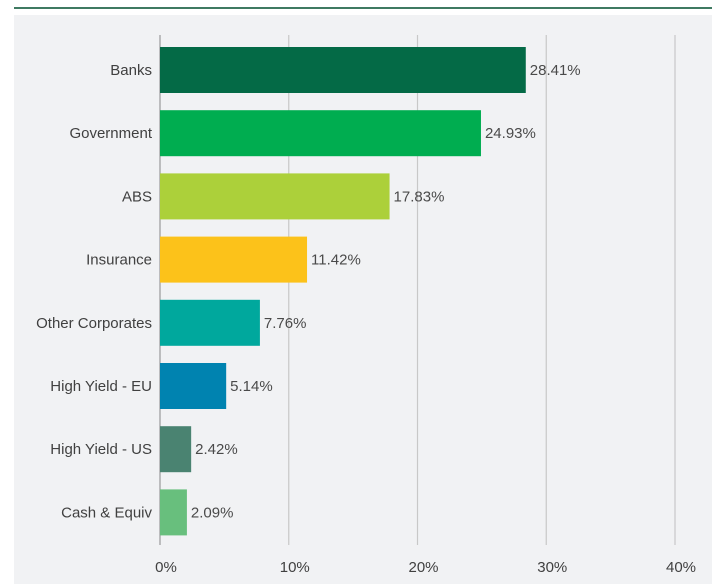  Describe the element at coordinates (137, 196) in the screenshot. I see `category-label: ABS` at that location.